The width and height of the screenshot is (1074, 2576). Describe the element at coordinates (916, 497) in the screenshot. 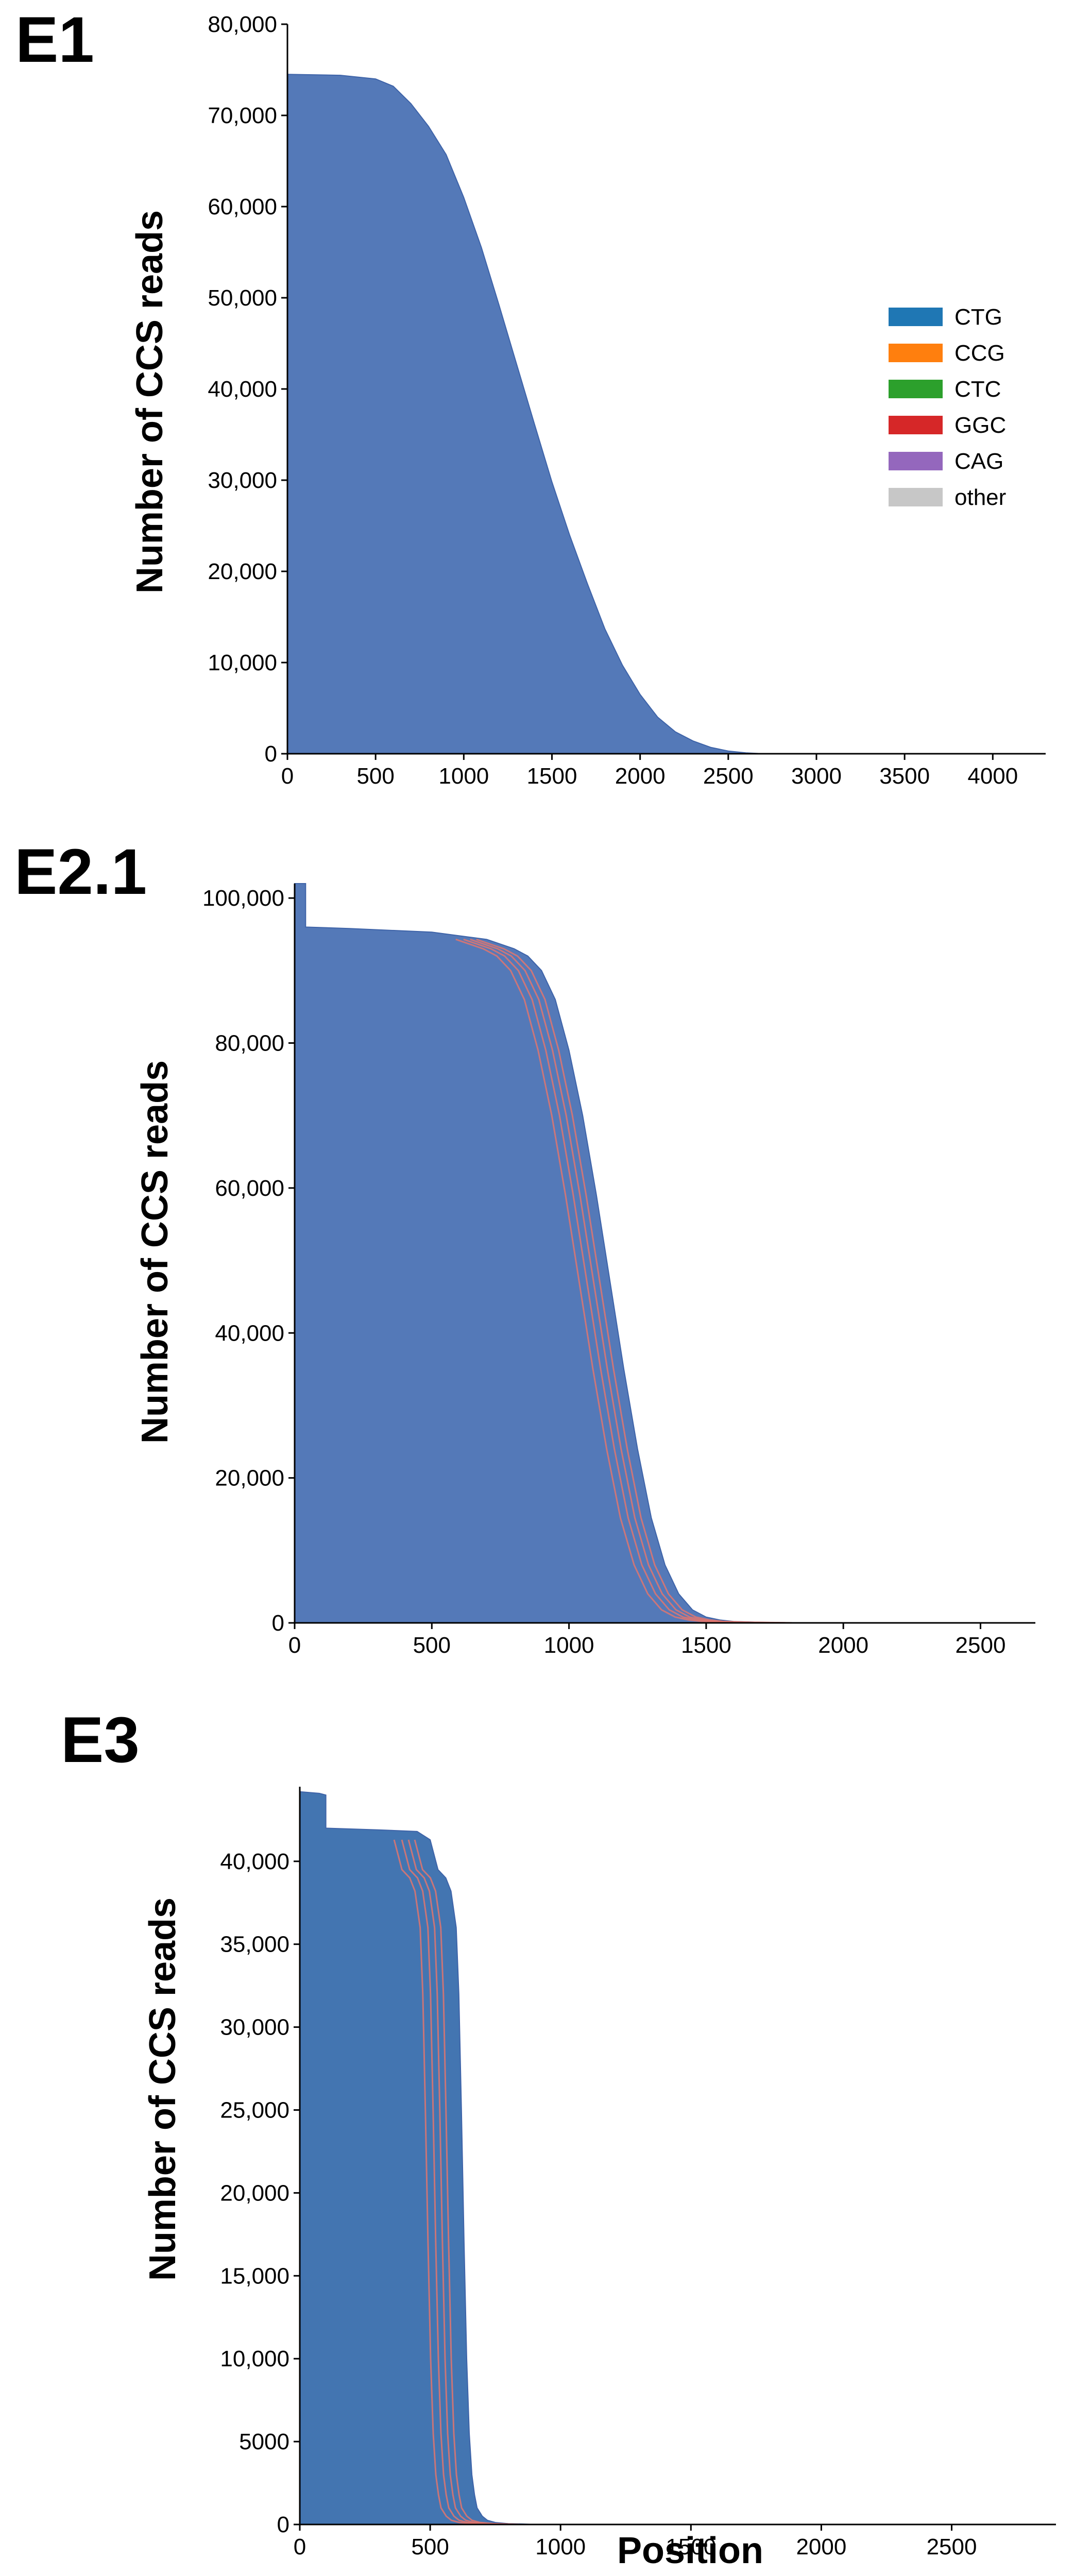

I see `legend-swatch-other` at that location.